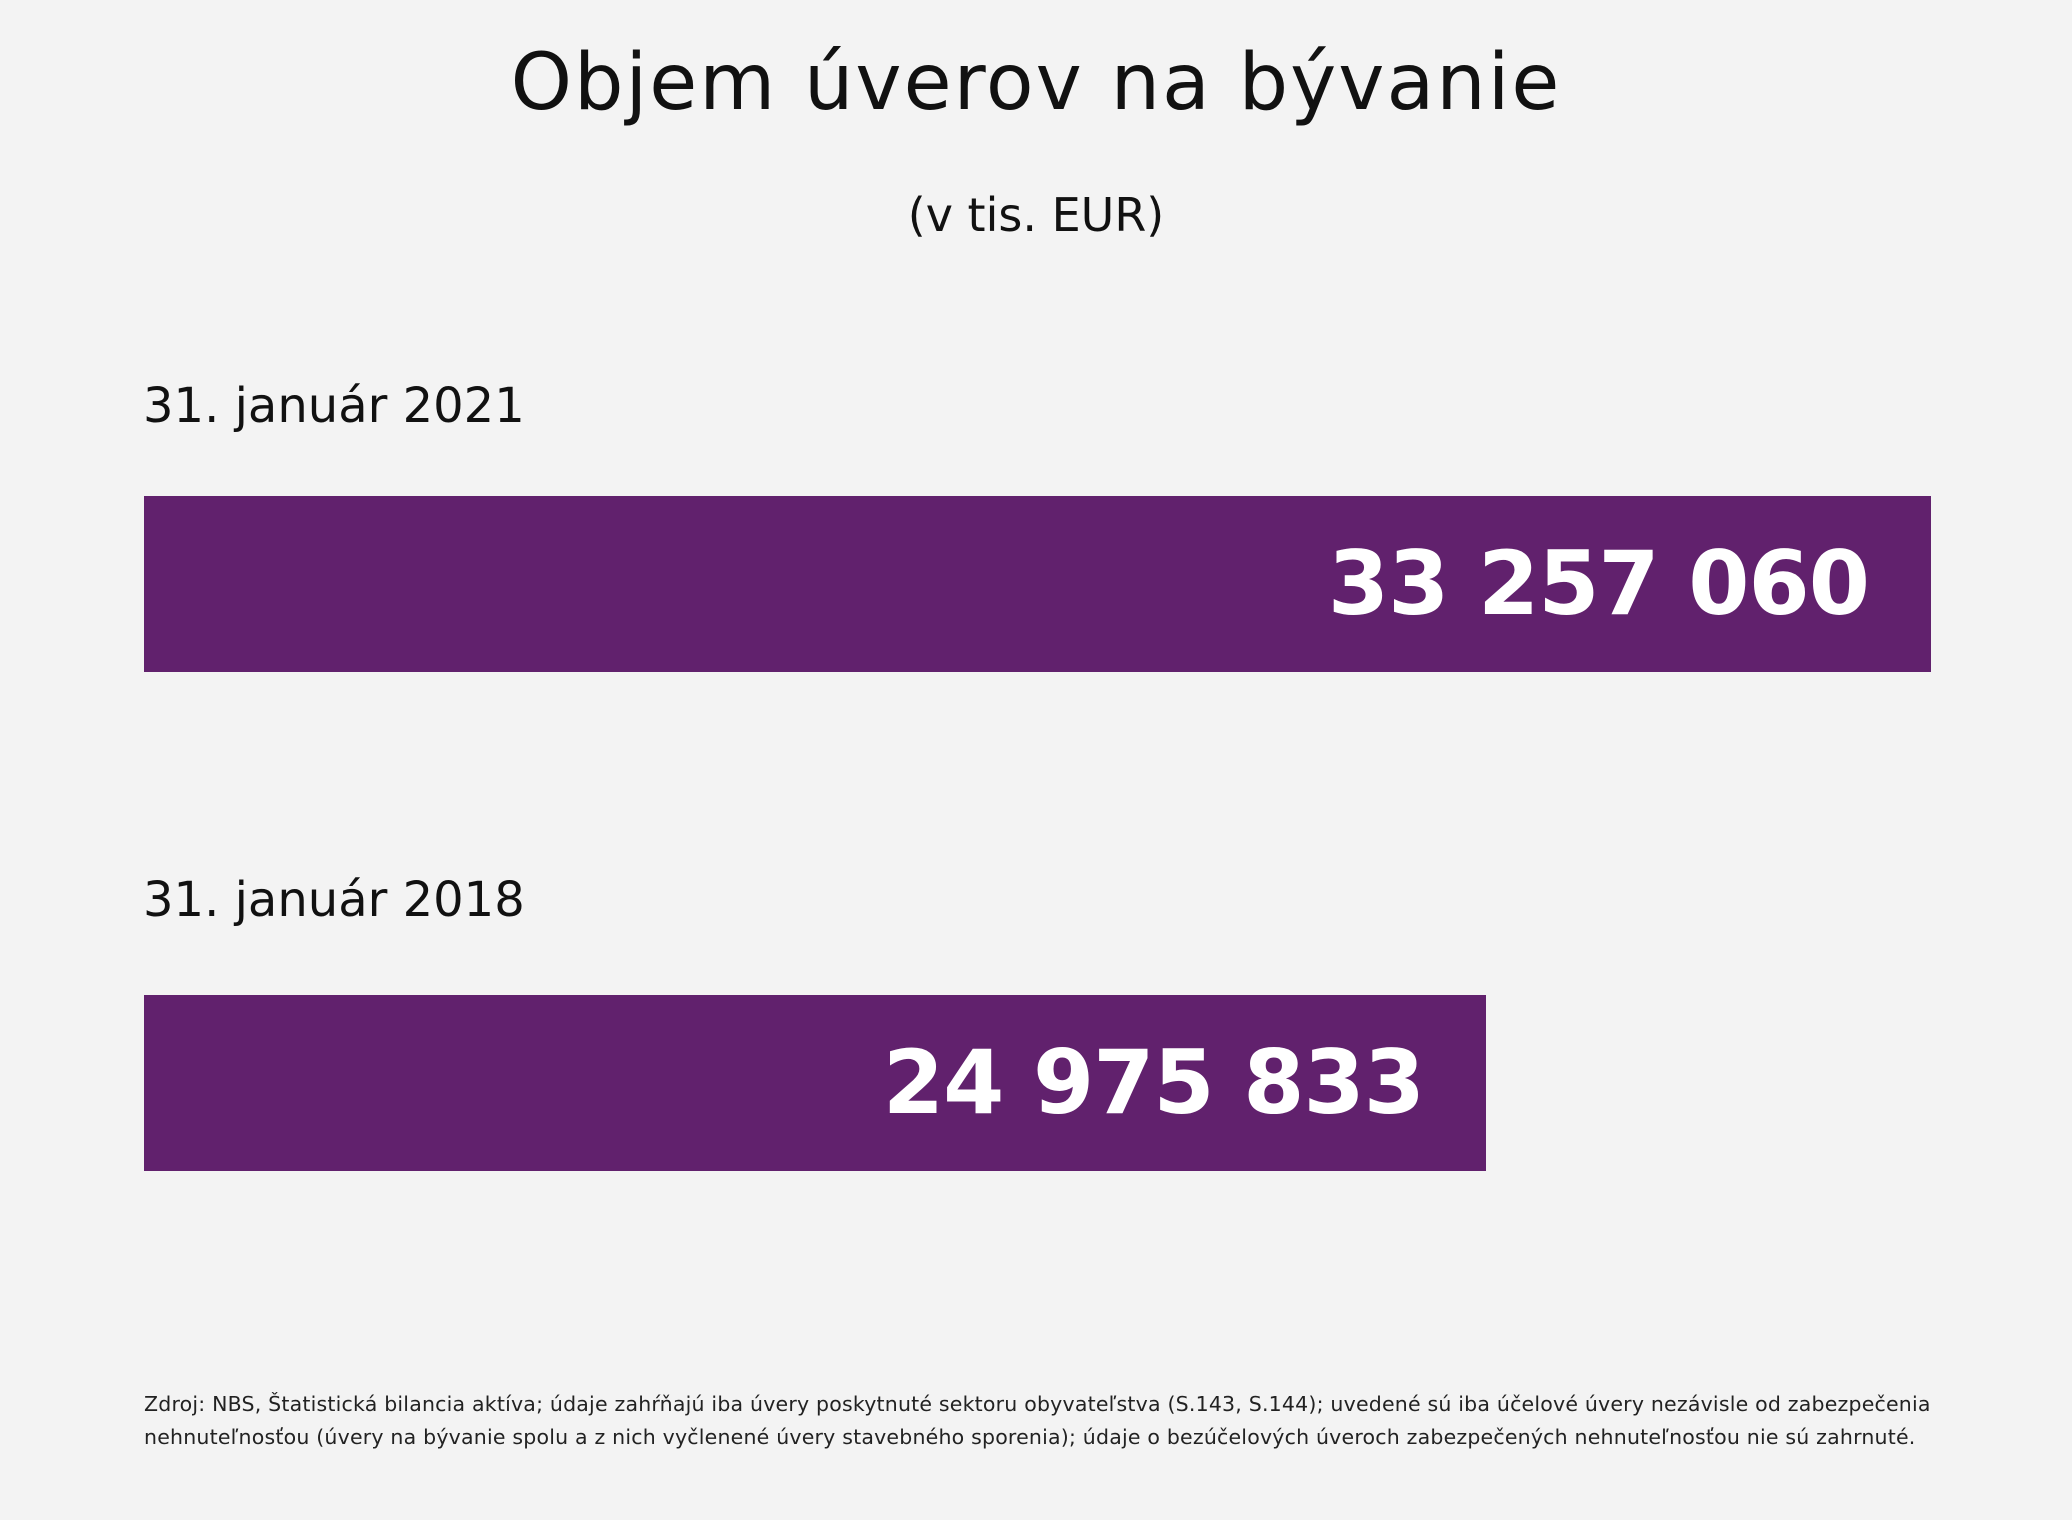  I want to click on chart-subtitle: (v tis. EUR), so click(1036, 215).